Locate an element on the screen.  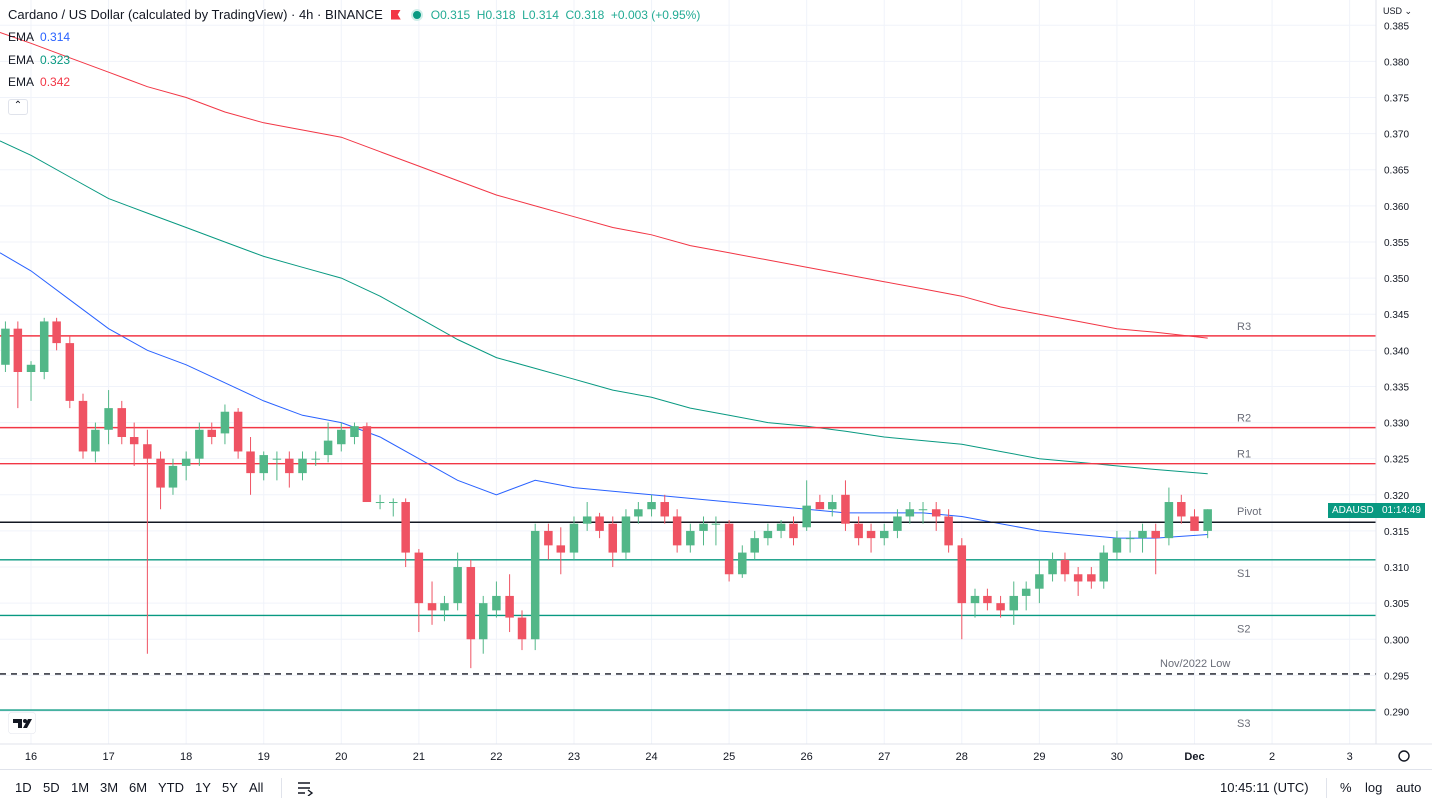
level-label-pivot: Pivot is located at coordinates (1249, 512).